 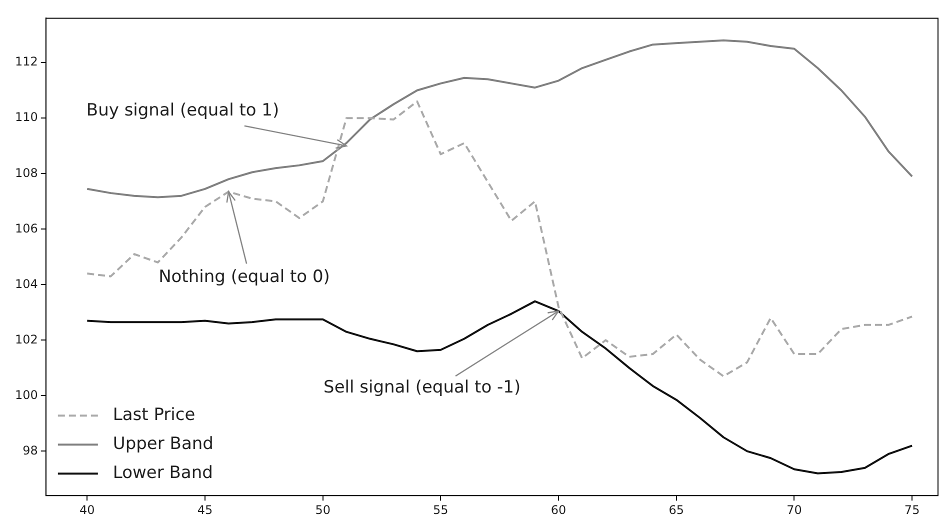 I want to click on y-tick-label: 108, so click(x=26, y=173).